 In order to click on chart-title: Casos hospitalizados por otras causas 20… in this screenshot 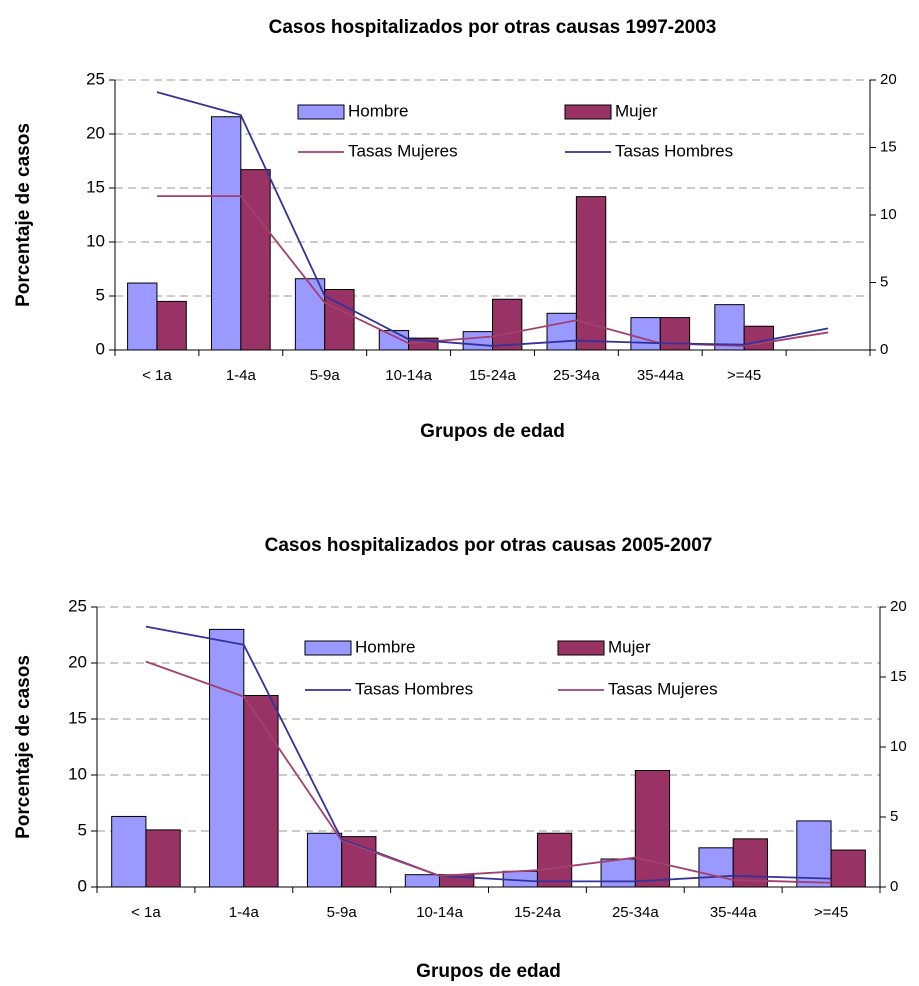, I will do `click(489, 545)`.